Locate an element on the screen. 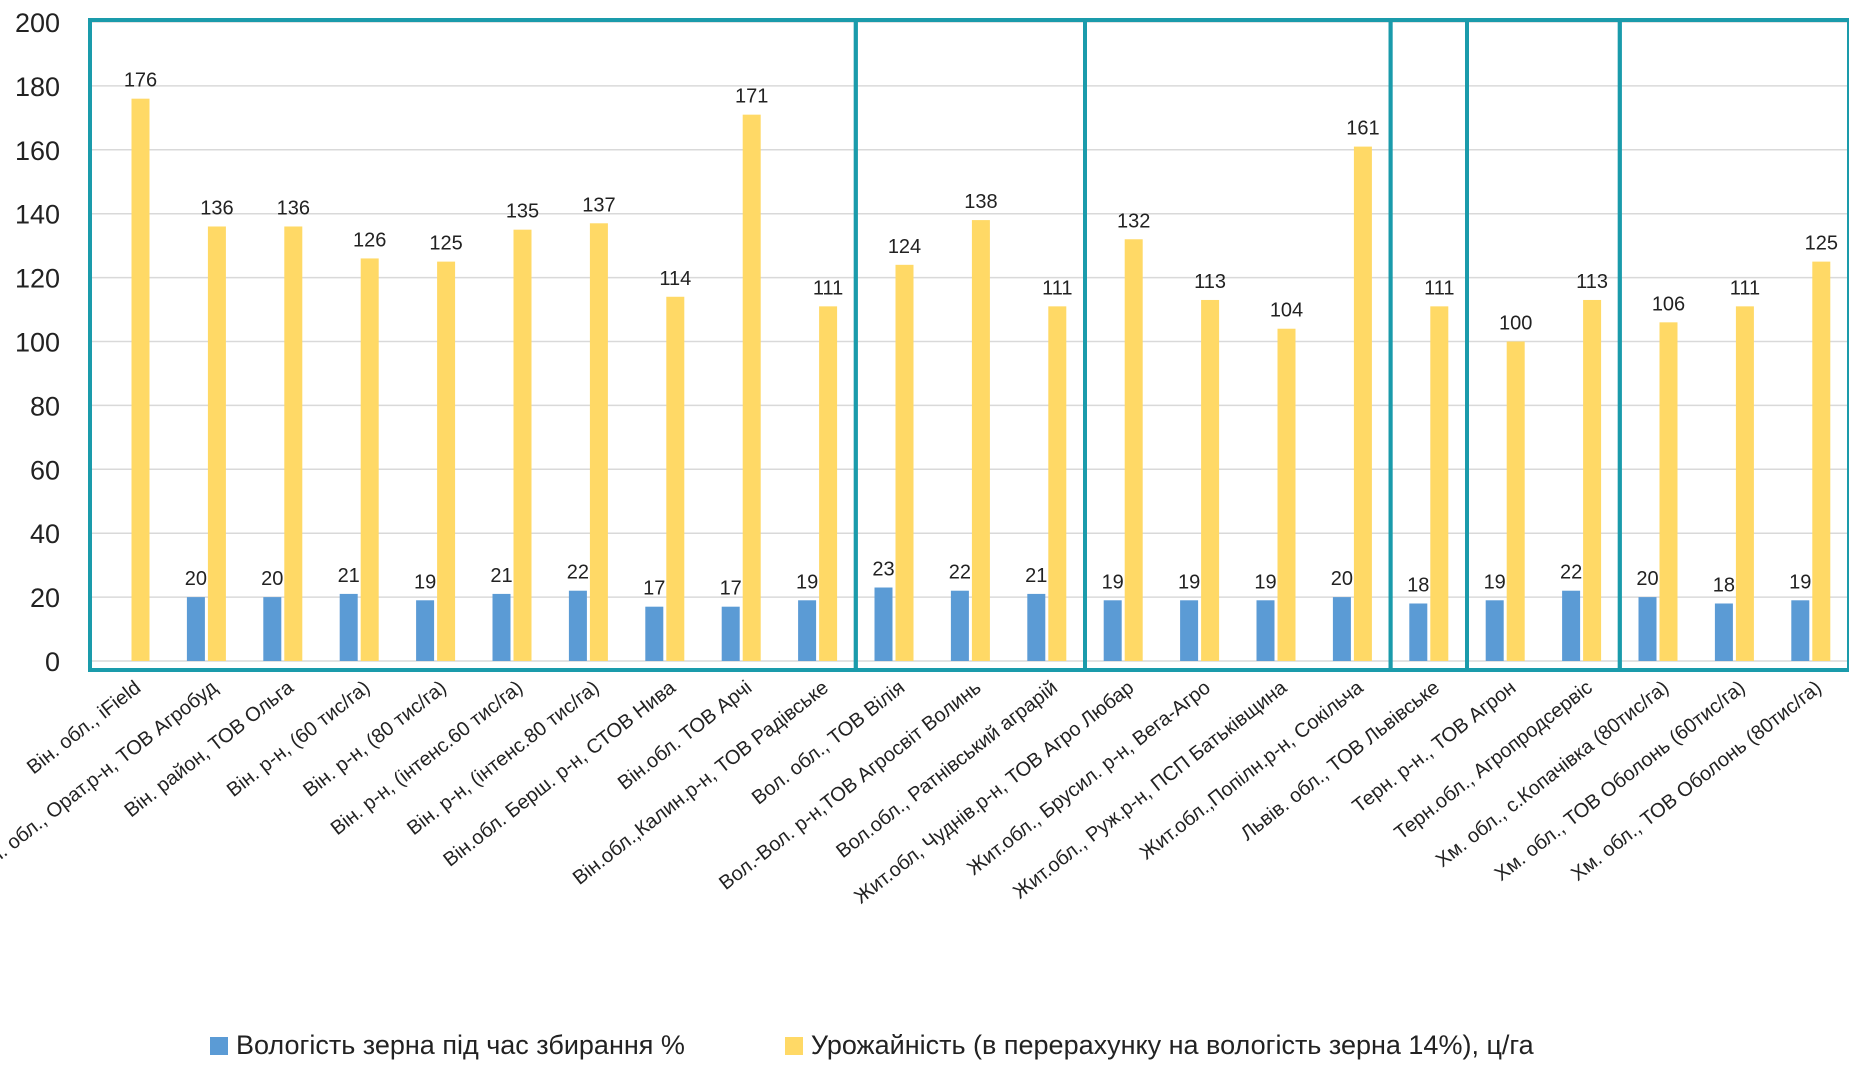  data-label-yield: 126 is located at coordinates (369, 240).